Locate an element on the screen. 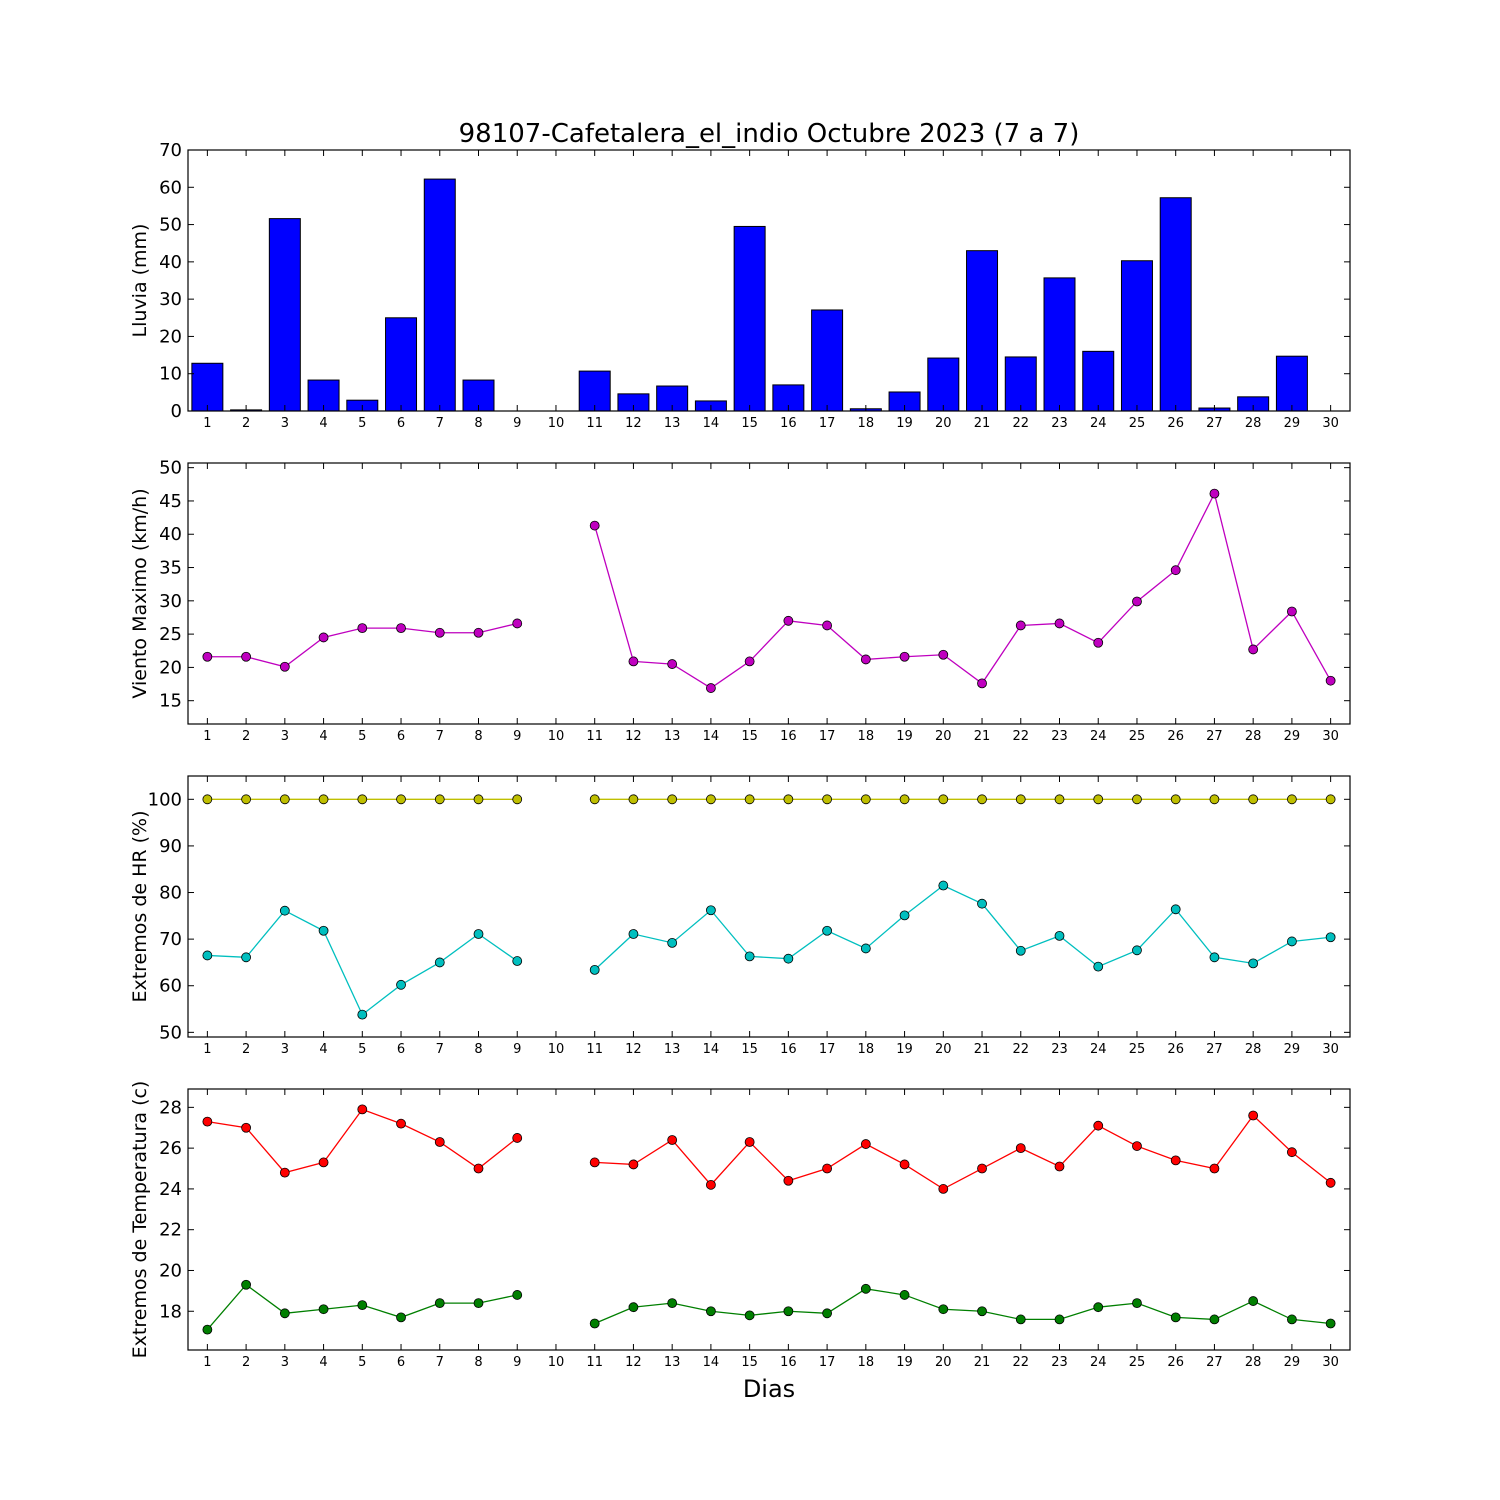 Image resolution: width=1500 pixels, height=1500 pixels. x-tick-label: 16 is located at coordinates (788, 1362).